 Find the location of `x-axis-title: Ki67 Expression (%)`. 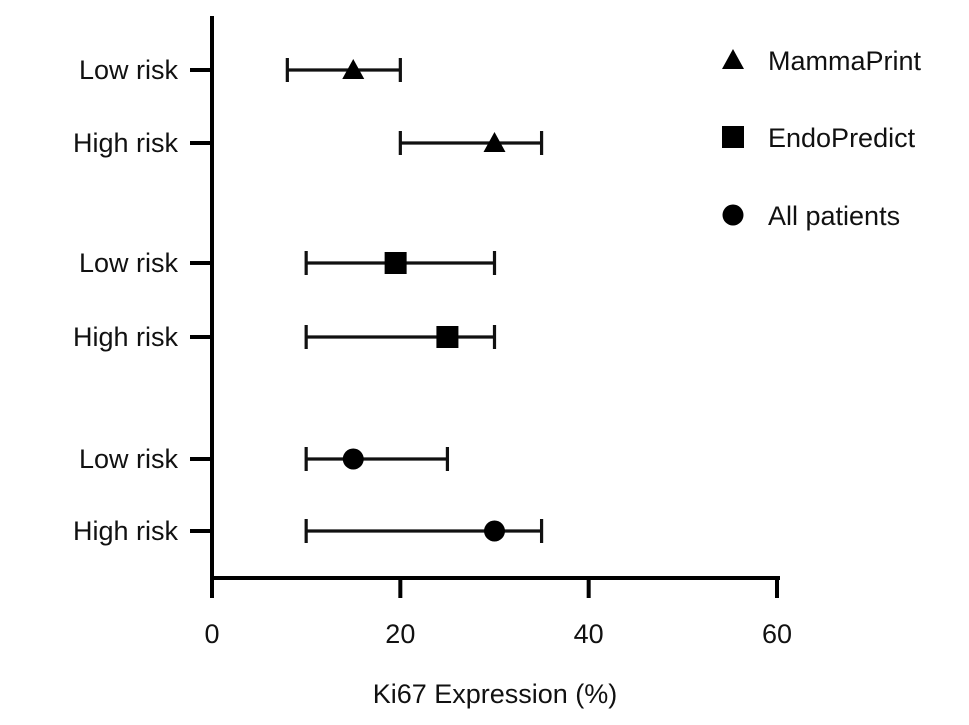

x-axis-title: Ki67 Expression (%) is located at coordinates (495, 694).